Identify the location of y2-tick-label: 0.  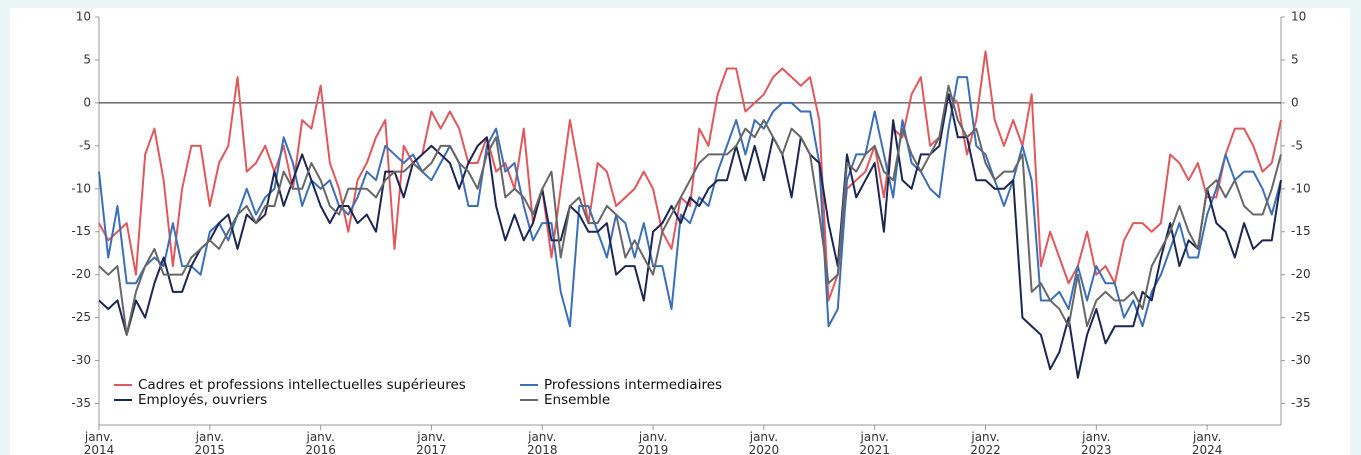
(1295, 102).